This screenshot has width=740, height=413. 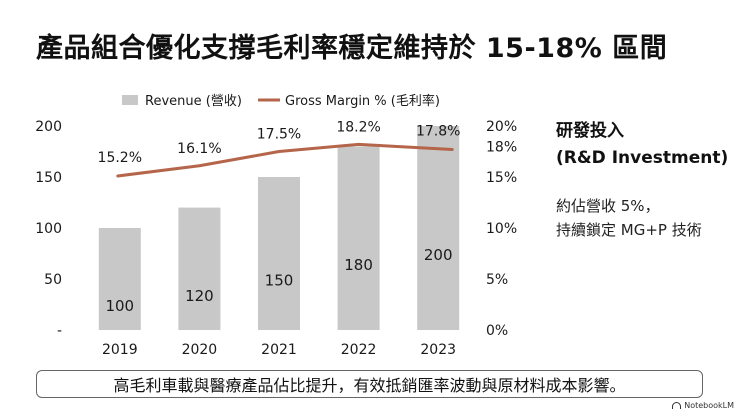 I want to click on gross-margin-label: 18.2%, so click(x=358, y=127).